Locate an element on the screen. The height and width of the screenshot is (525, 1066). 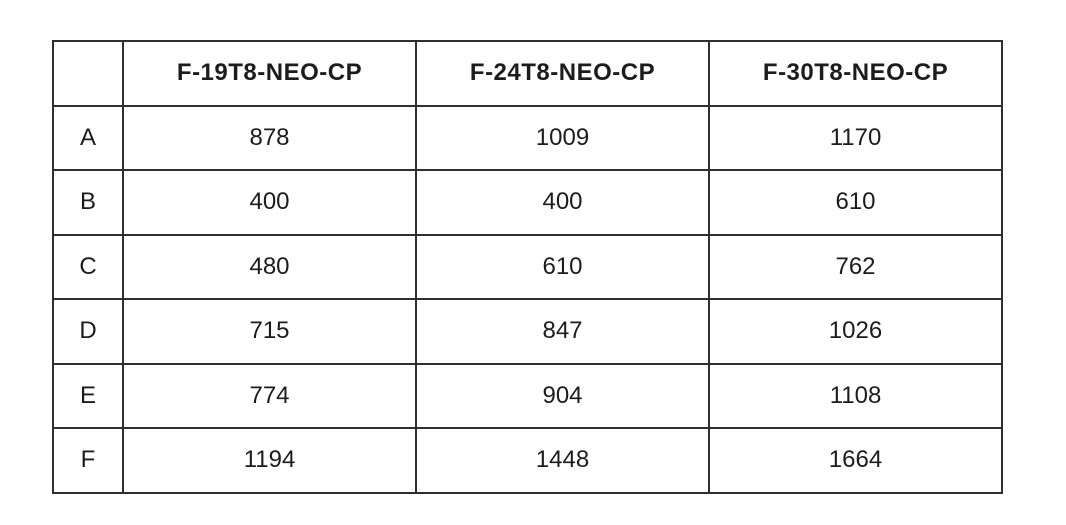
table-row-c: C 480 610 762 is located at coordinates (527, 266).